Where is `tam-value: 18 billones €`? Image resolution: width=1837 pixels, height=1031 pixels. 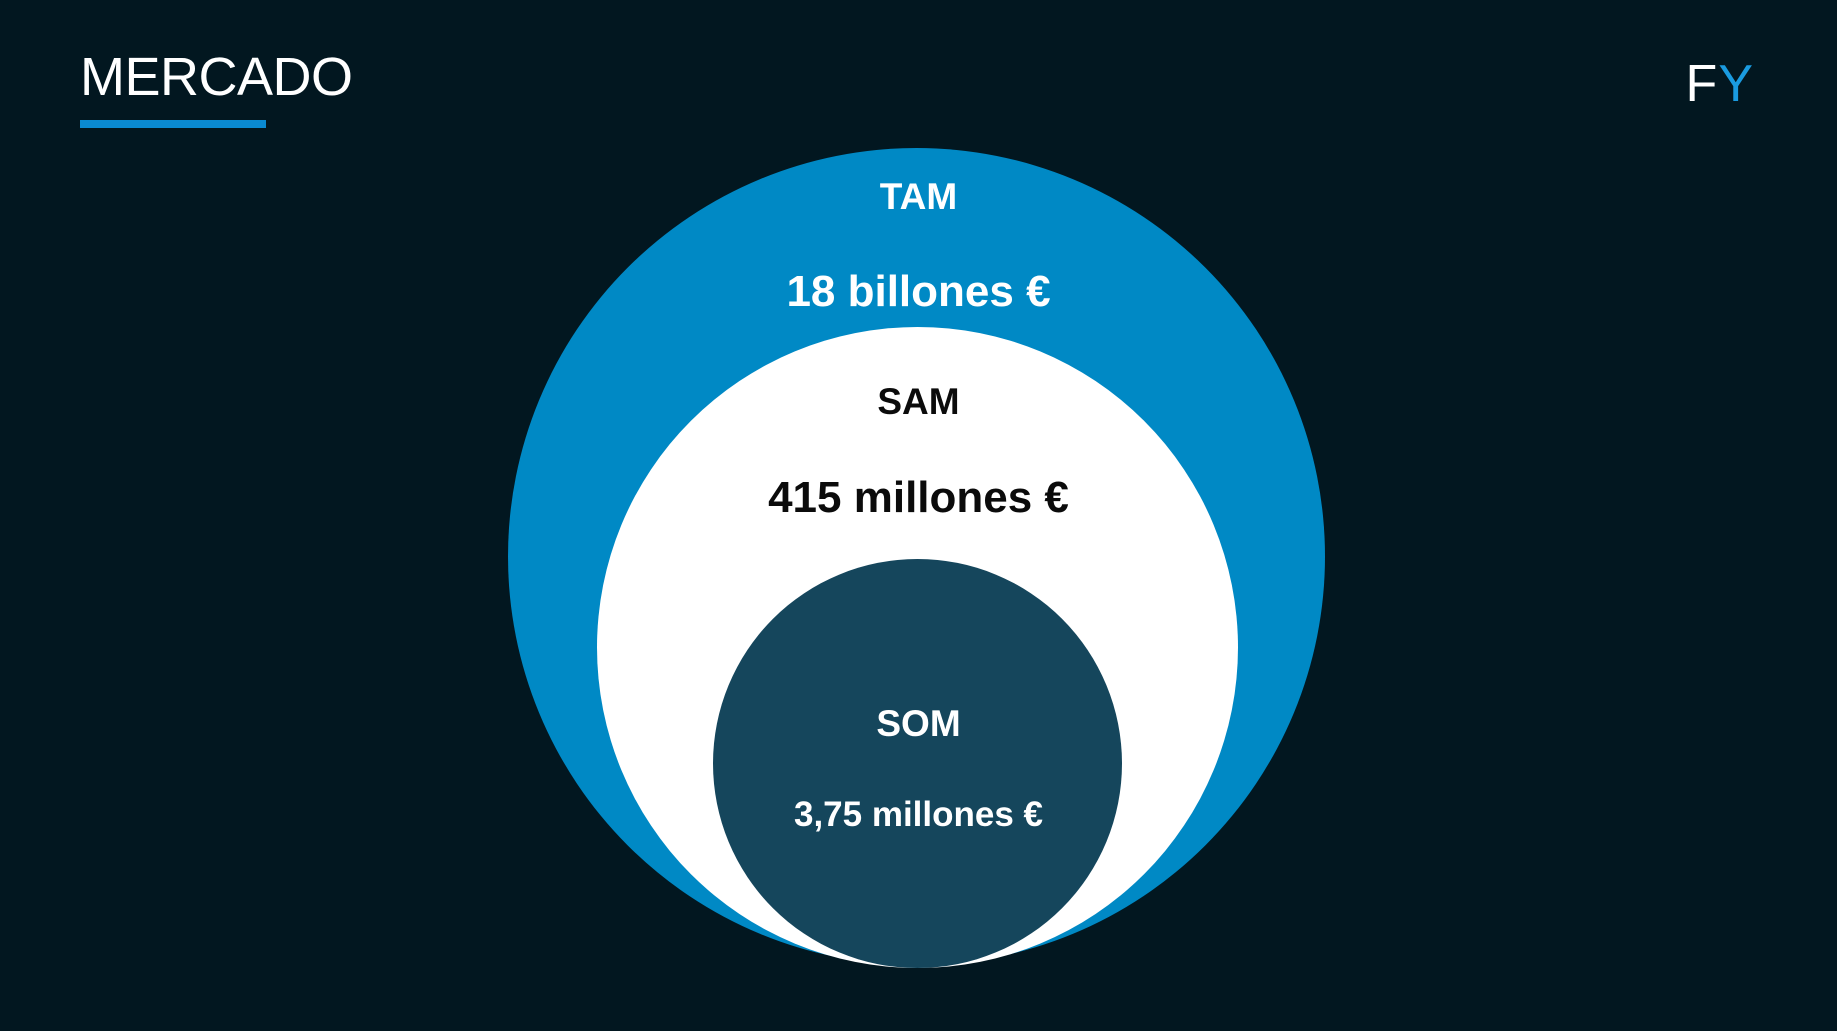
tam-value: 18 billones € is located at coordinates (918, 291).